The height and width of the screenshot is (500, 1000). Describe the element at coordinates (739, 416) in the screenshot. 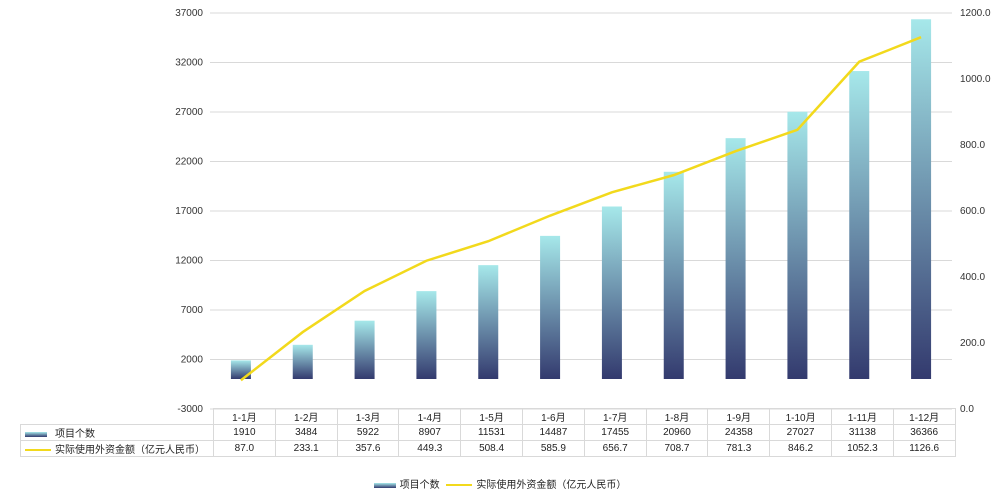

I see `category-label: 1-9月` at that location.